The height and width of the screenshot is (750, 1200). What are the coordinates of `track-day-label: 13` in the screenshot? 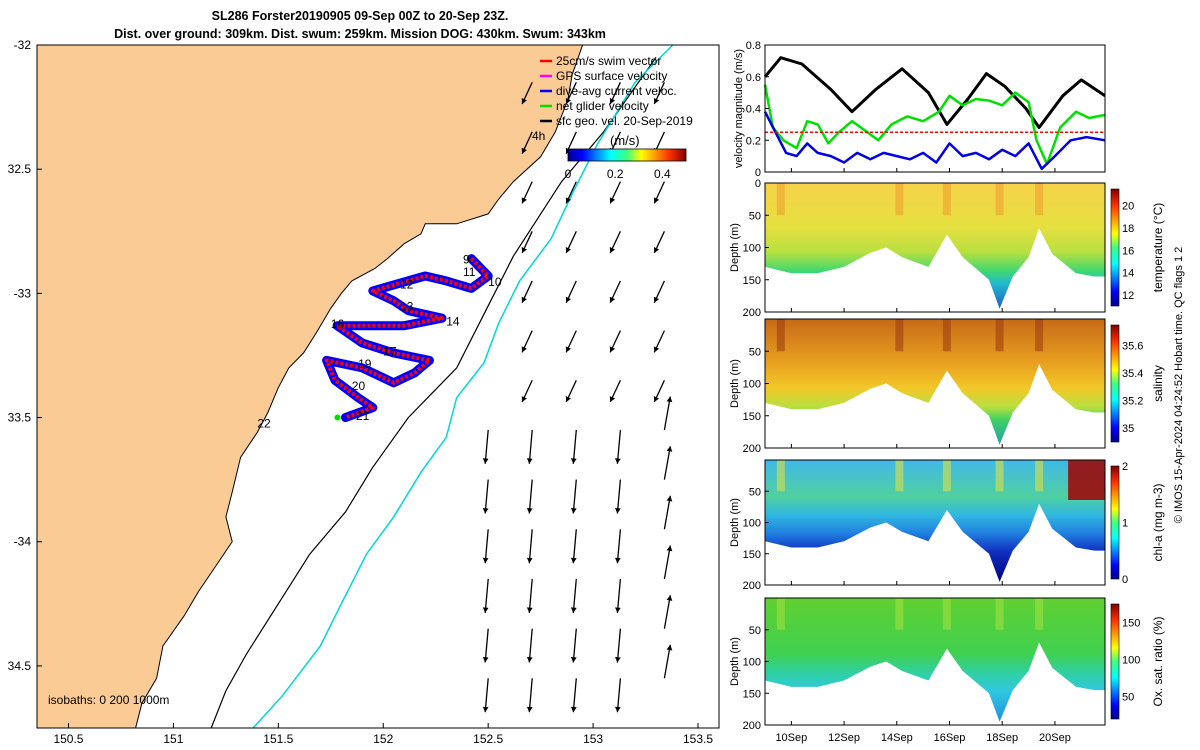 It's located at (407, 307).